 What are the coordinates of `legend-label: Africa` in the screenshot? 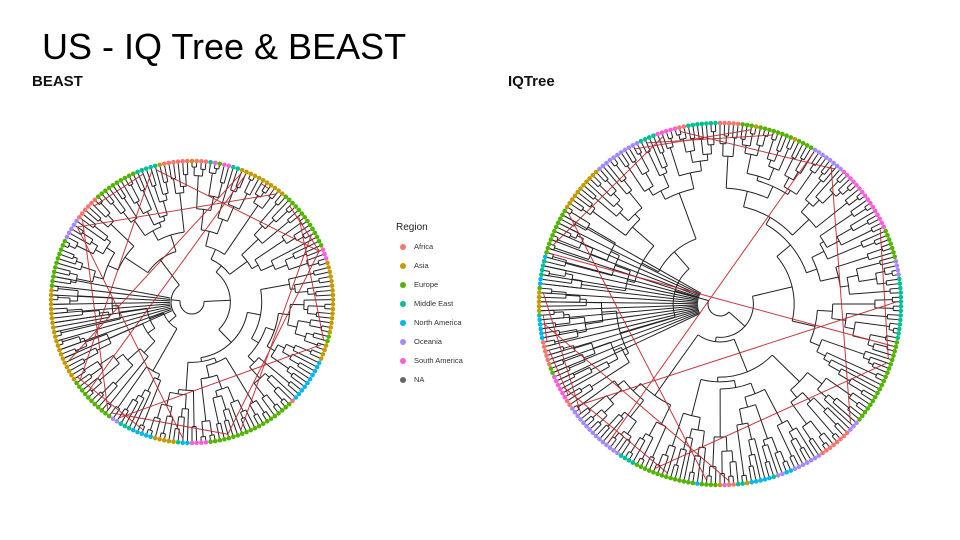 It's located at (424, 246).